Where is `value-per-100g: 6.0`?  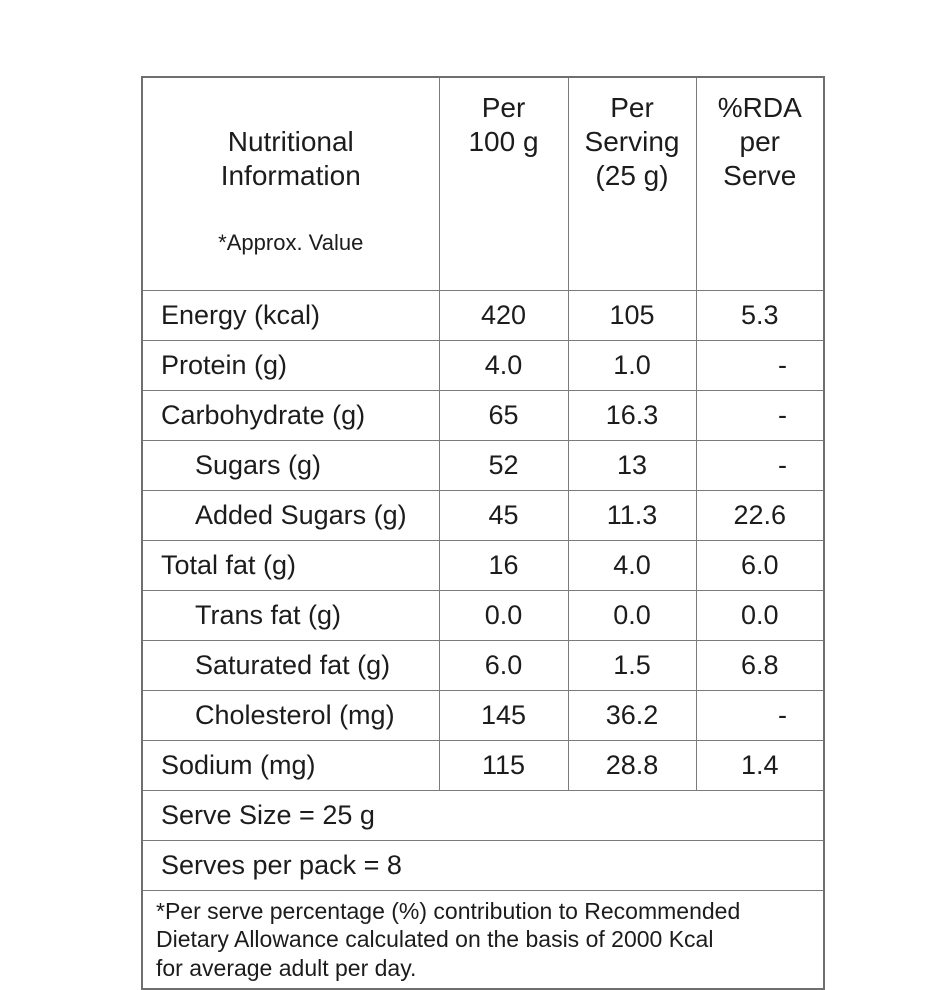
value-per-100g: 6.0 is located at coordinates (503, 665).